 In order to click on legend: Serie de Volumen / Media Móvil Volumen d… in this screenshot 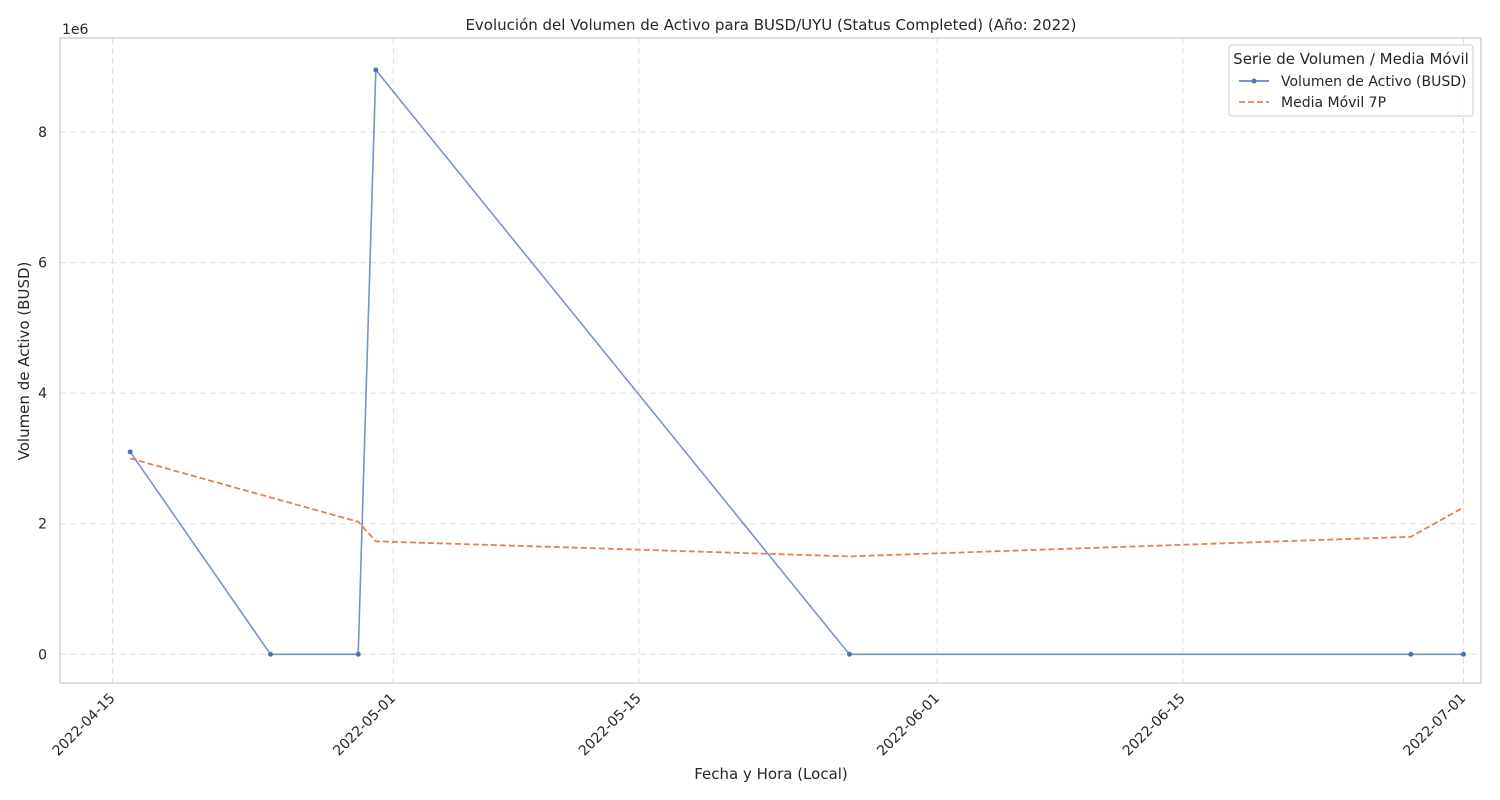, I will do `click(1351, 80)`.